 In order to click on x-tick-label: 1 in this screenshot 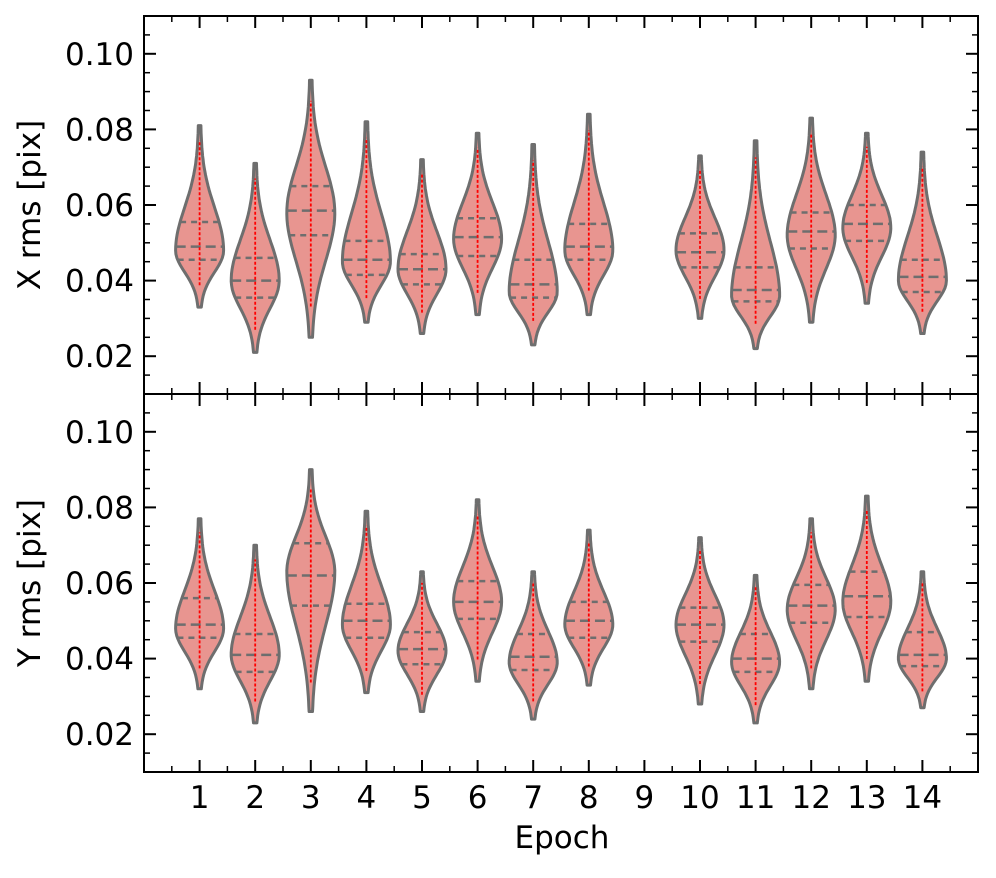, I will do `click(200, 798)`.